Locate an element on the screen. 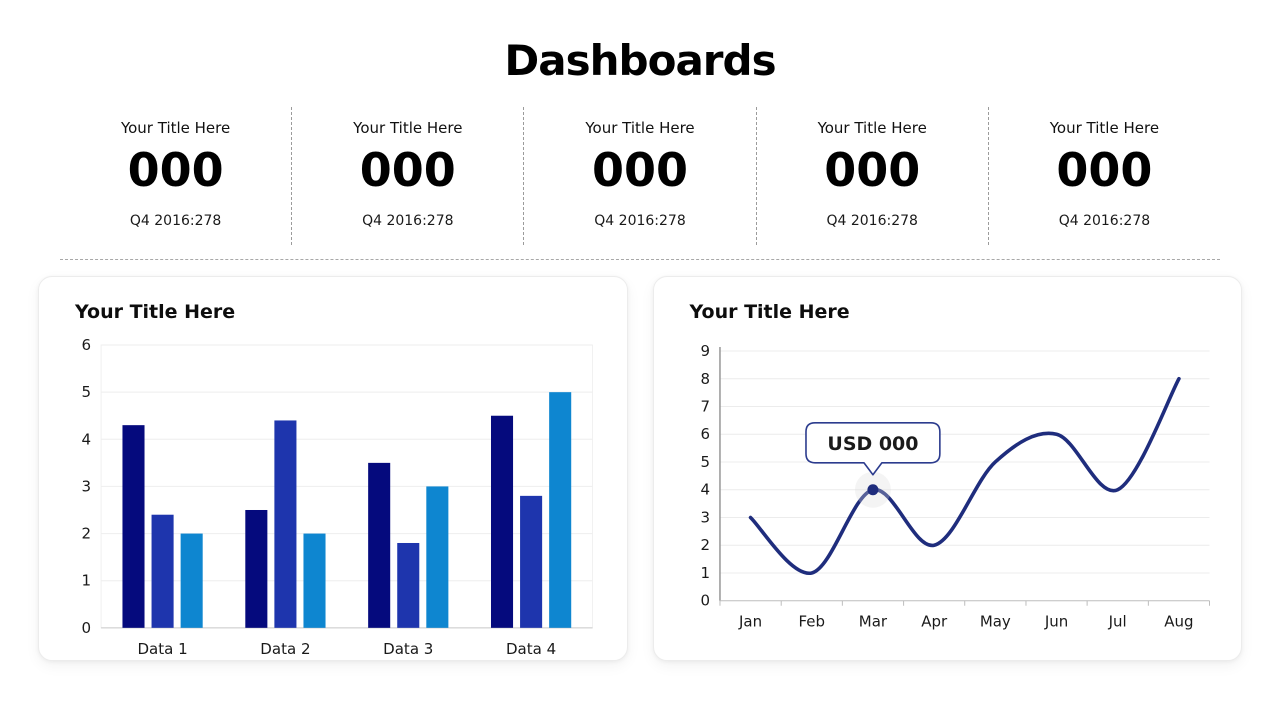  x-category-label: Data 1 is located at coordinates (162, 649).